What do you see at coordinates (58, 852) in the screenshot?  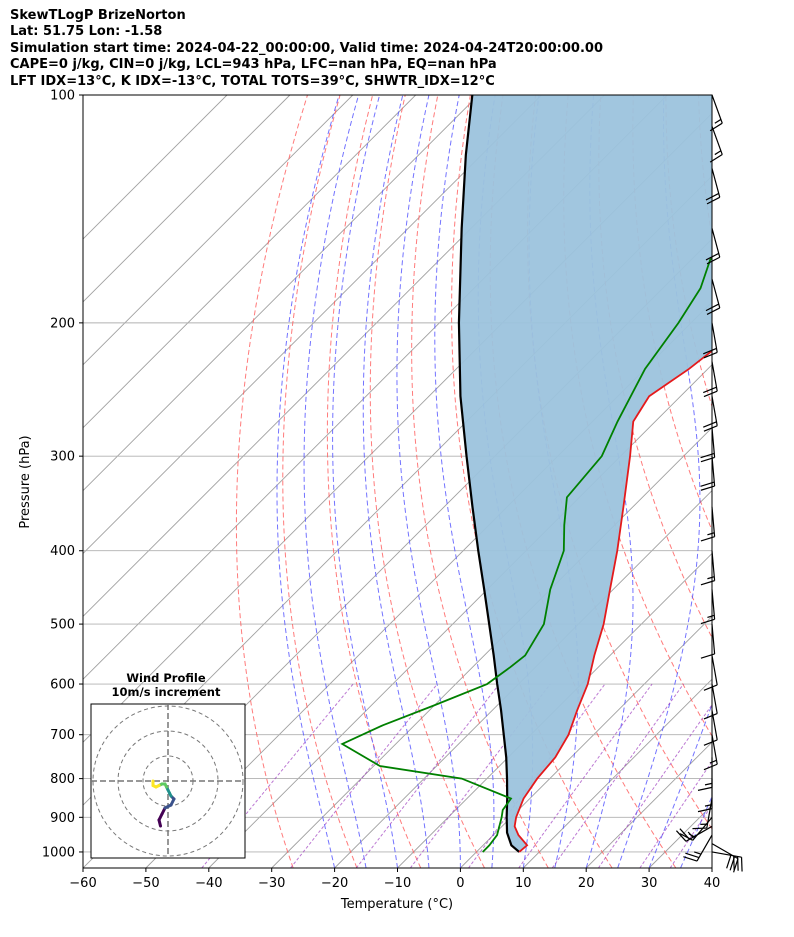 I see `y-tick-label: 1000` at bounding box center [58, 852].